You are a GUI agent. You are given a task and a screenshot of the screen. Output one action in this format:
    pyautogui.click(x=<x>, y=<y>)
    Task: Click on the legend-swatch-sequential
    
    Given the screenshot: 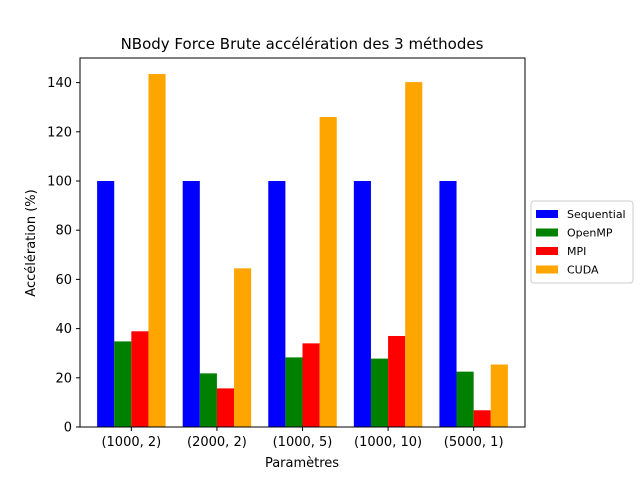 What is the action you would take?
    pyautogui.click(x=547, y=214)
    